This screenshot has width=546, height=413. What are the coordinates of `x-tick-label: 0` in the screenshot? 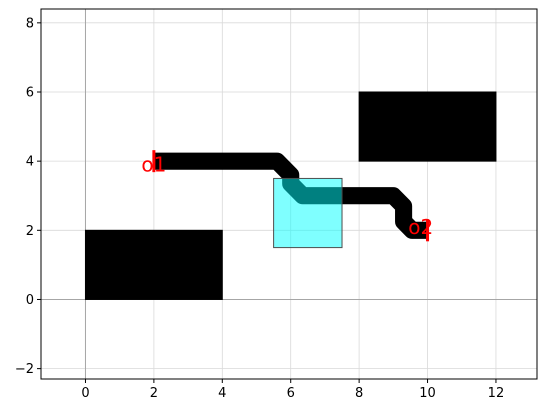 It's located at (85, 393).